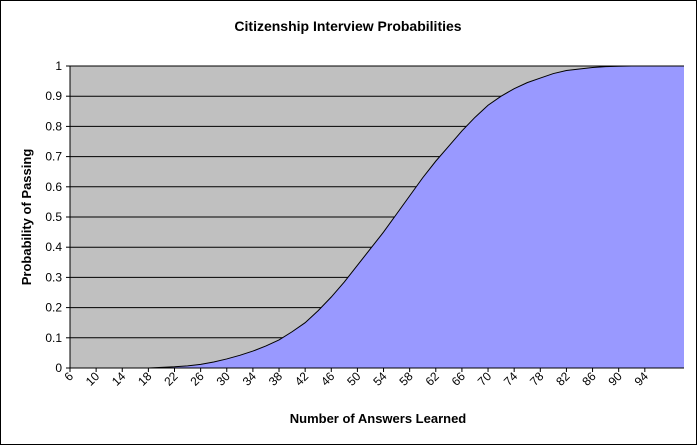  What do you see at coordinates (145, 379) in the screenshot?
I see `x-tick-label: 18` at bounding box center [145, 379].